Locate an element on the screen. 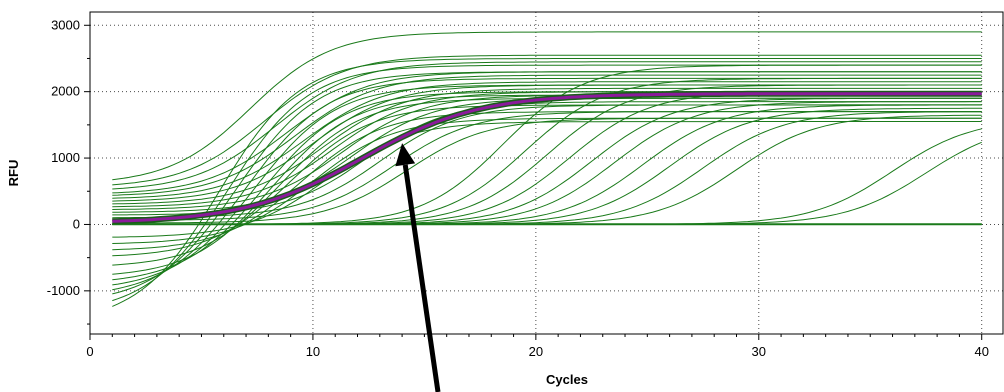  arrow-shaft is located at coordinates (421, 278).